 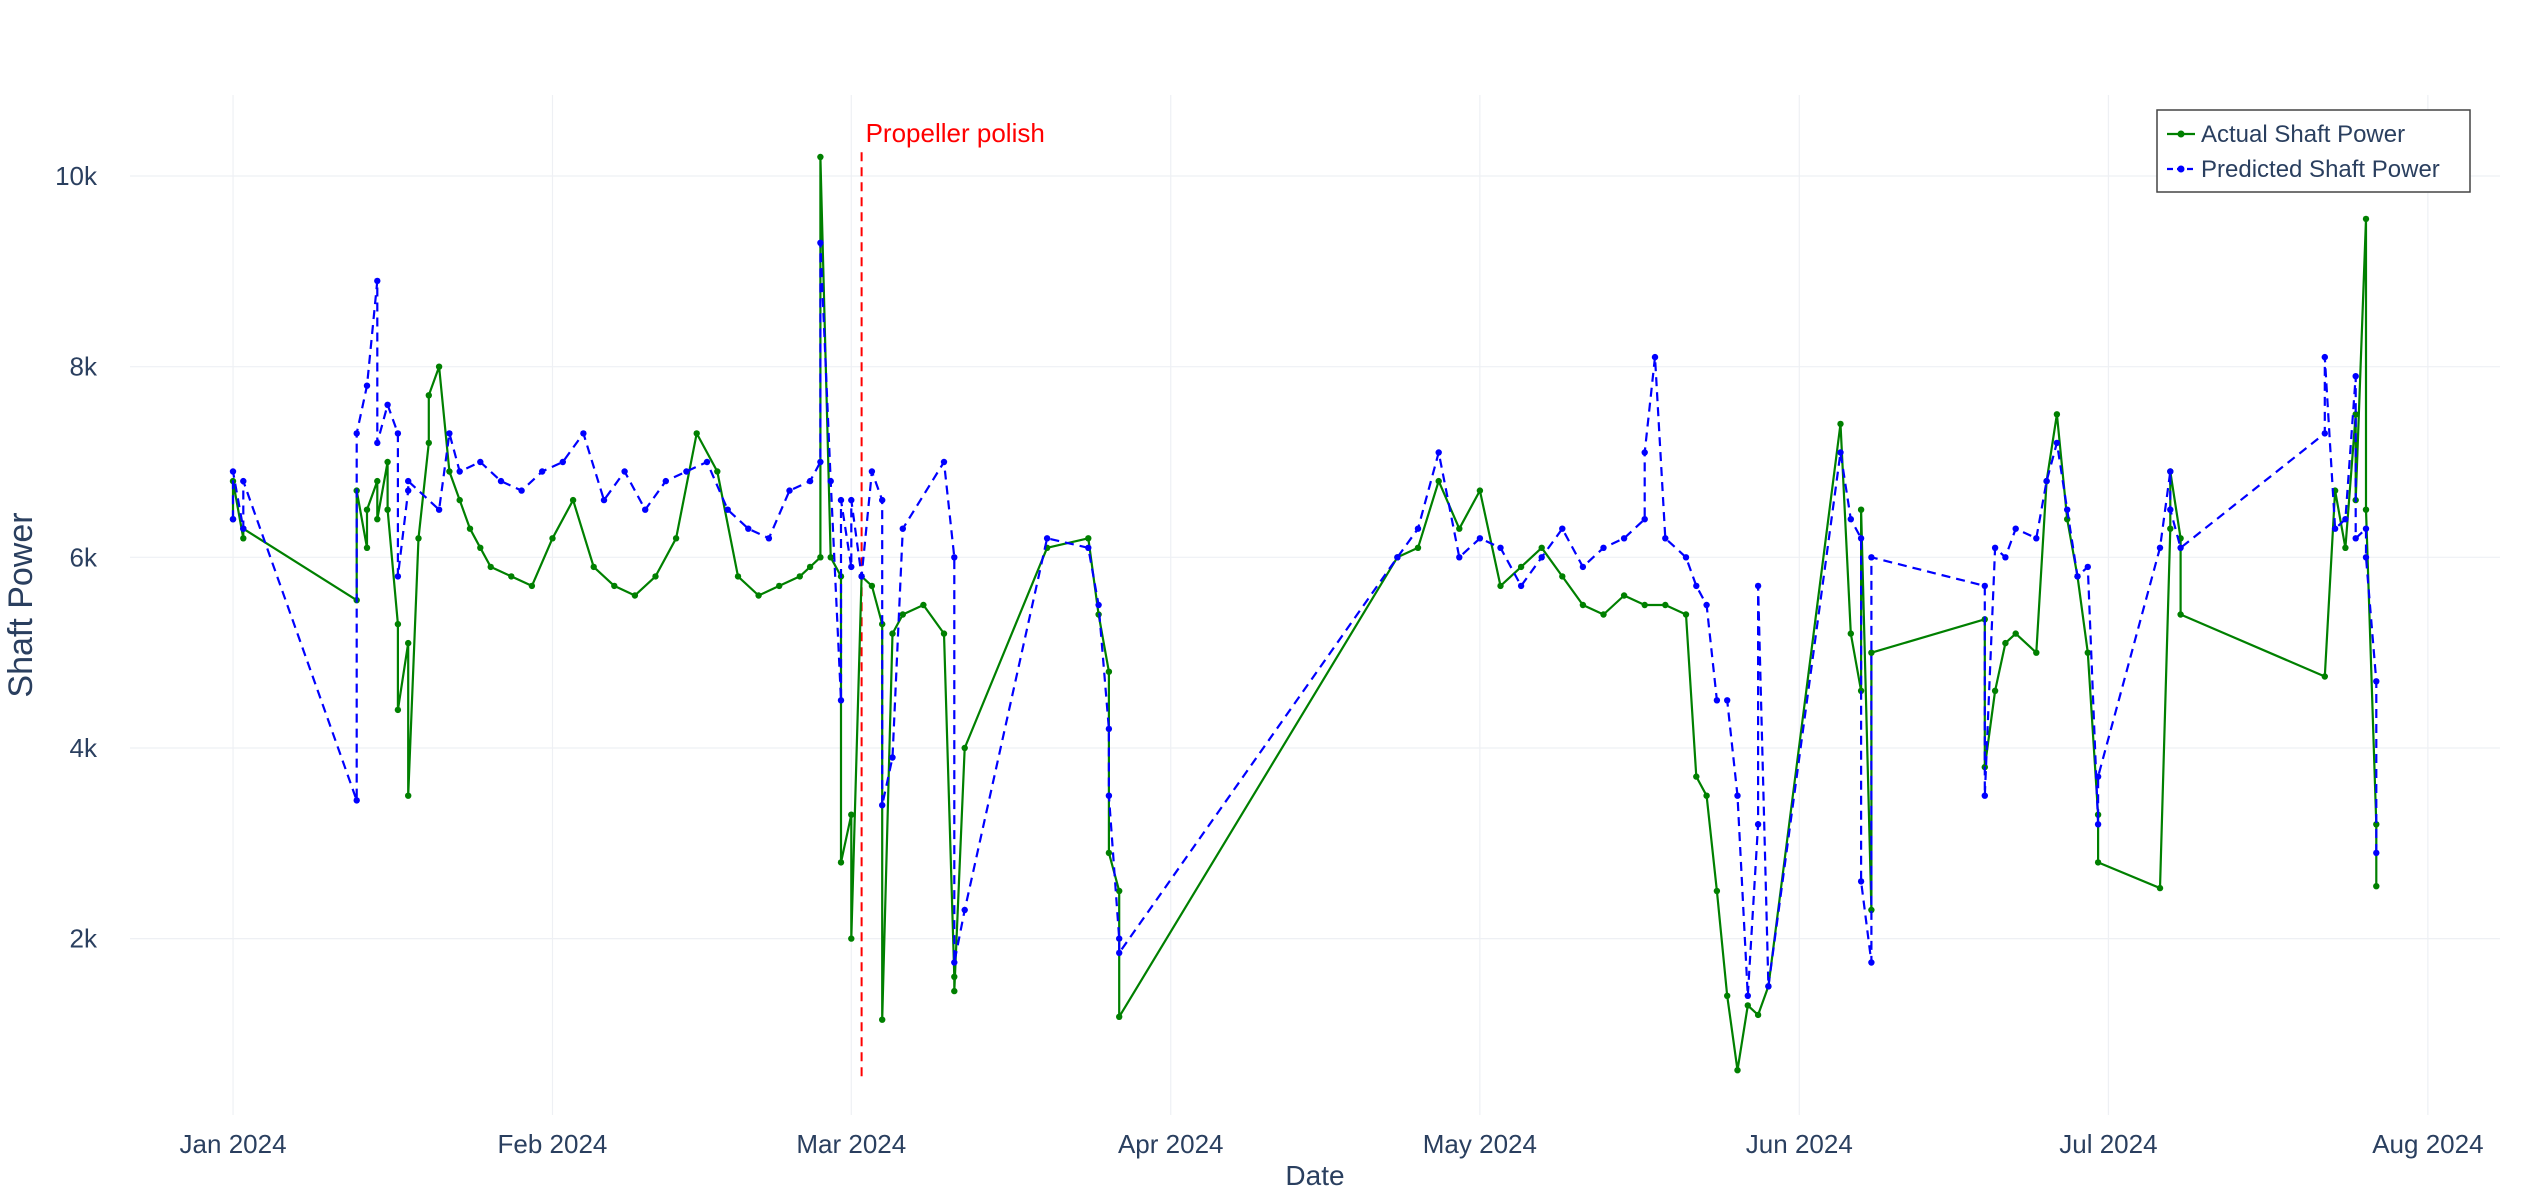 What do you see at coordinates (84, 557) in the screenshot?
I see `y-tick-label: 6k` at bounding box center [84, 557].